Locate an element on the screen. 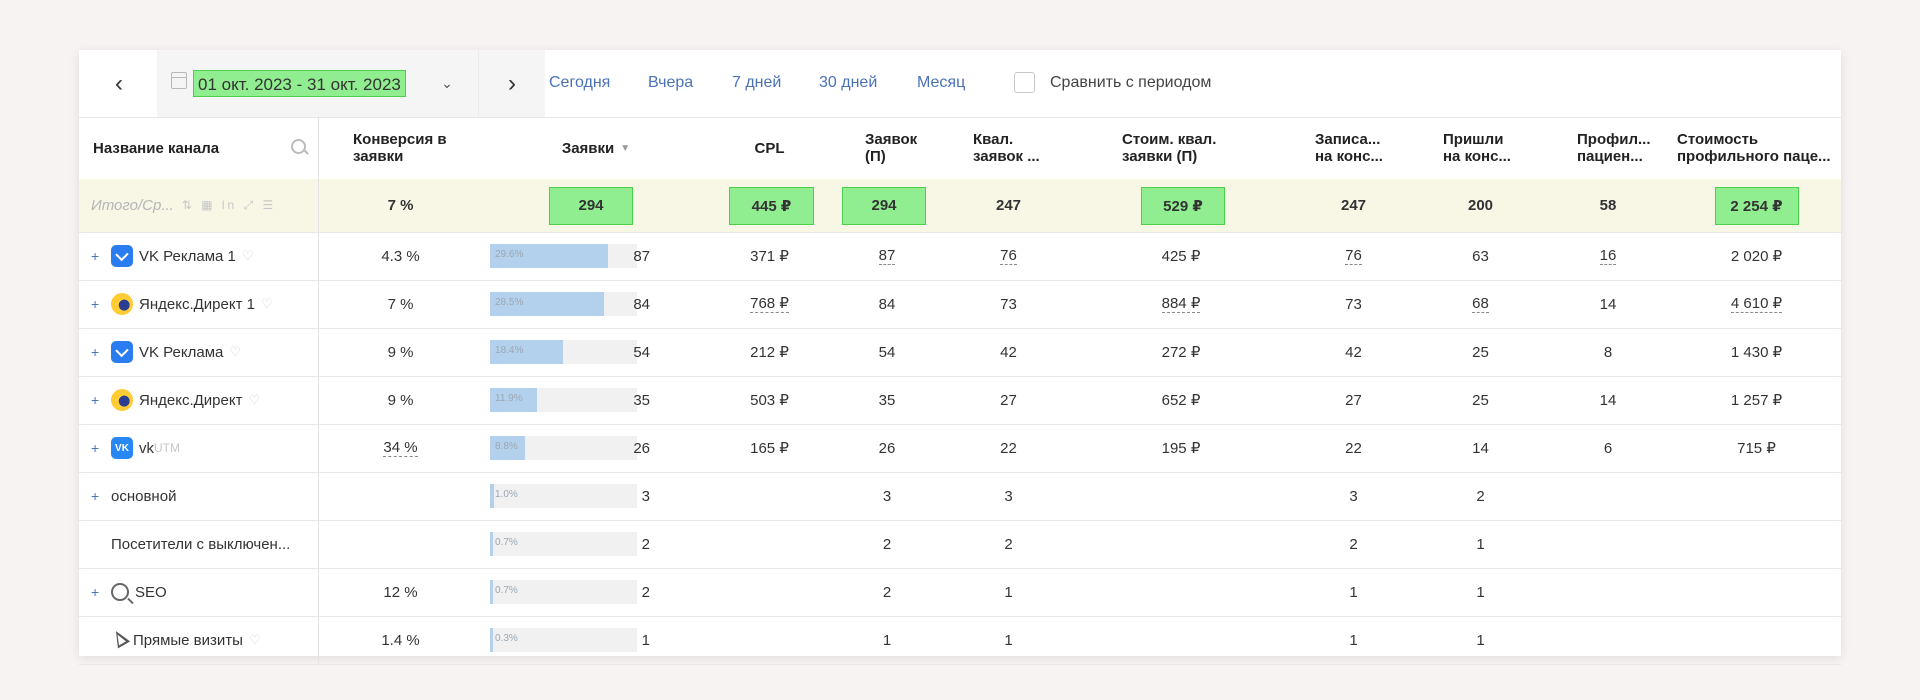  quick-range-today: Сегодня is located at coordinates (580, 82).